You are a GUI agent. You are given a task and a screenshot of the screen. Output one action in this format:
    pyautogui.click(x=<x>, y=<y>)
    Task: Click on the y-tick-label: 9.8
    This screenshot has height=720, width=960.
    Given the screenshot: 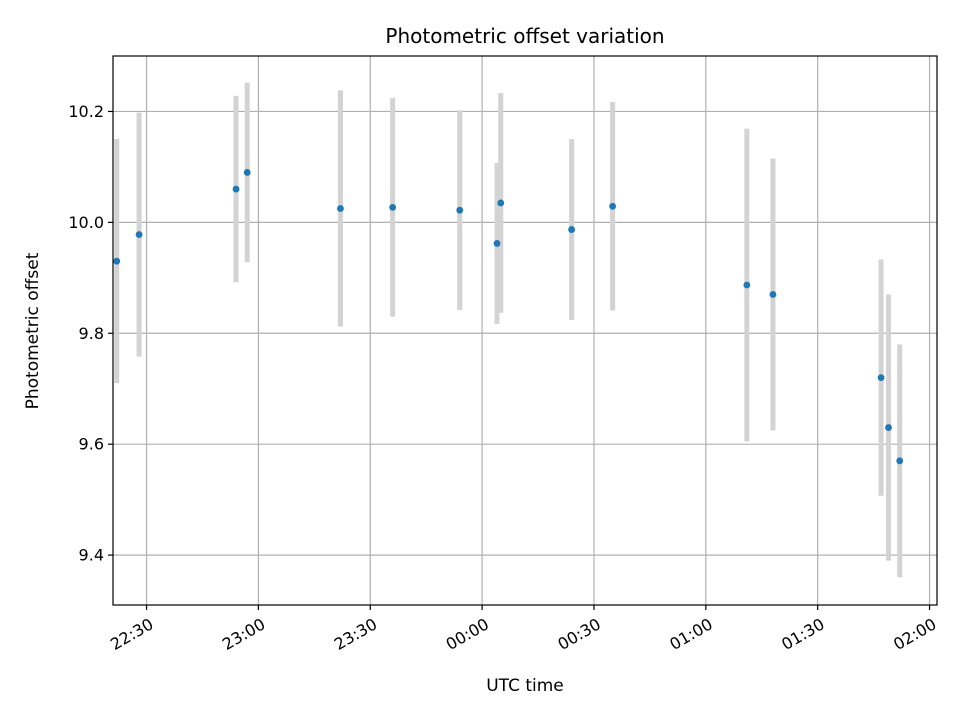 What is the action you would take?
    pyautogui.click(x=91, y=333)
    